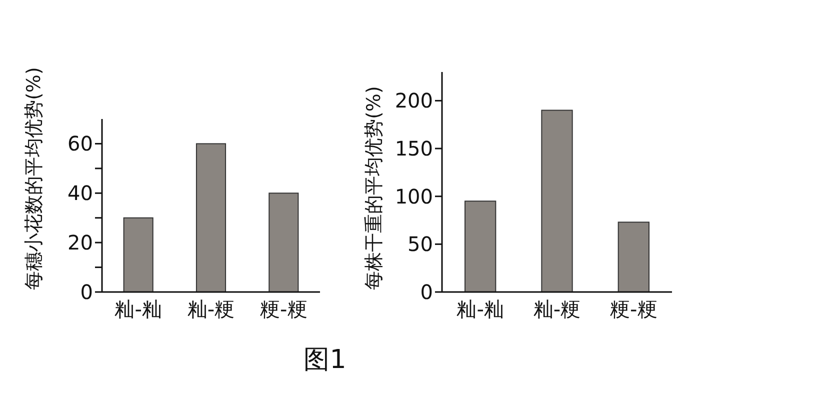 The height and width of the screenshot is (404, 837). What do you see at coordinates (80, 144) in the screenshot?
I see `y-tick-label: 60` at bounding box center [80, 144].